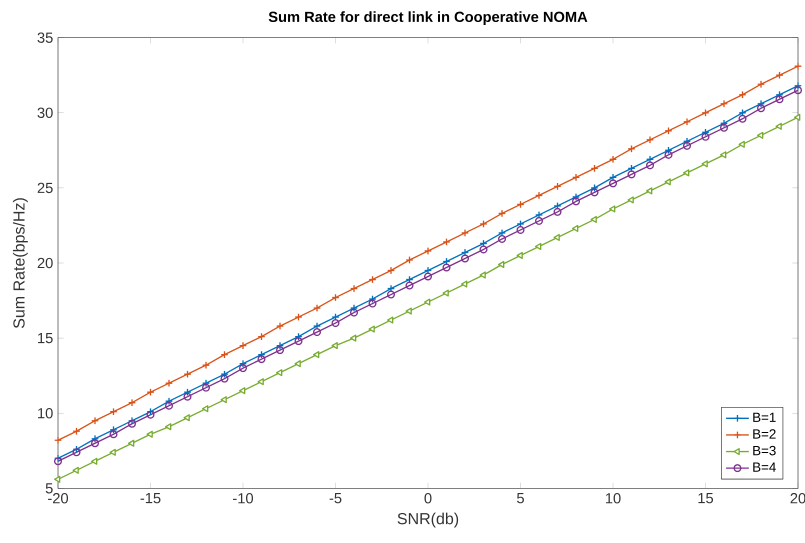 The height and width of the screenshot is (543, 805). I want to click on y-axis-title: Sum Rate(bps/Hz), so click(20, 263).